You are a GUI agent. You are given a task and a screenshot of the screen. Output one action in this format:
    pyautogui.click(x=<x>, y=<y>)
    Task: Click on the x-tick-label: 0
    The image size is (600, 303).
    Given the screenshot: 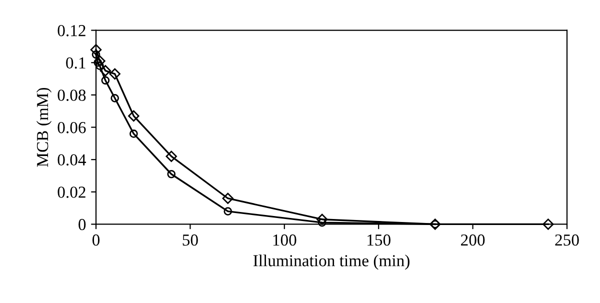 What is the action you would take?
    pyautogui.click(x=96, y=240)
    